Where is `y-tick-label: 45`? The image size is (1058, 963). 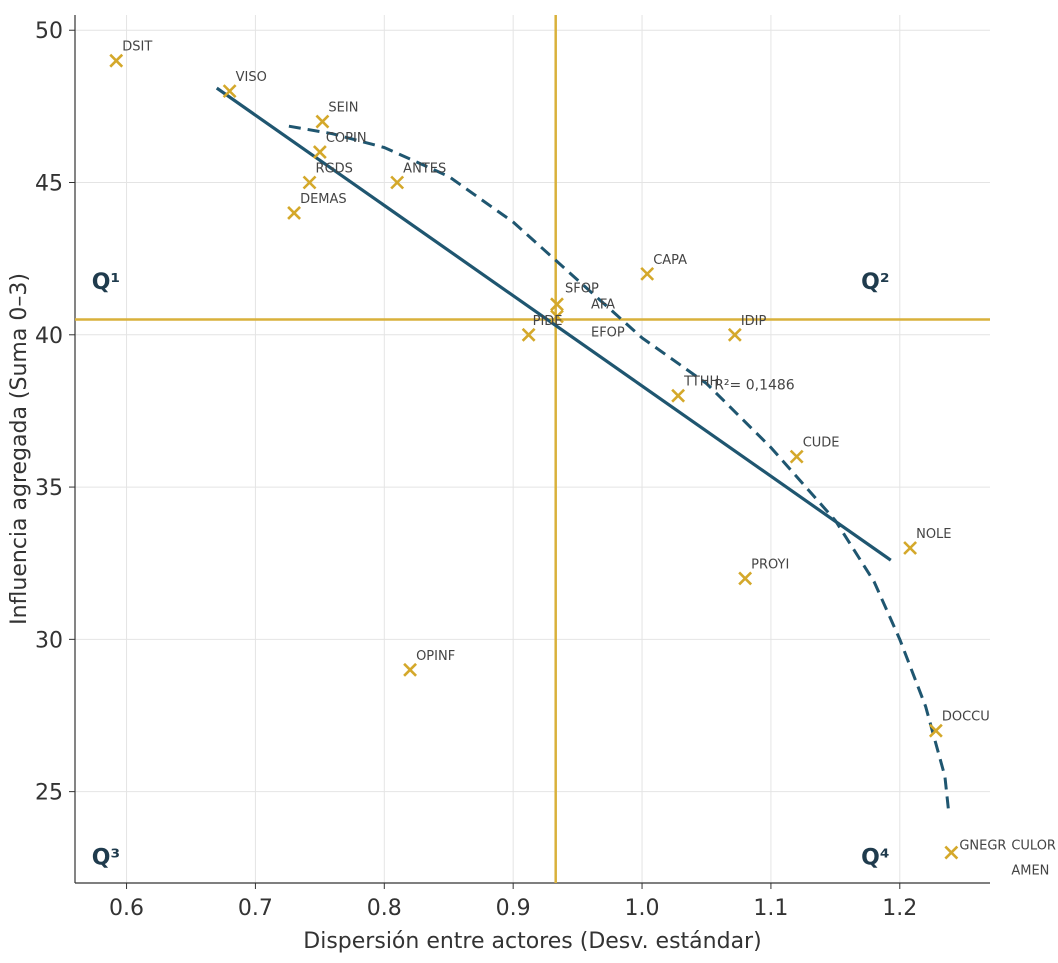
y-tick-label: 45 is located at coordinates (49, 184).